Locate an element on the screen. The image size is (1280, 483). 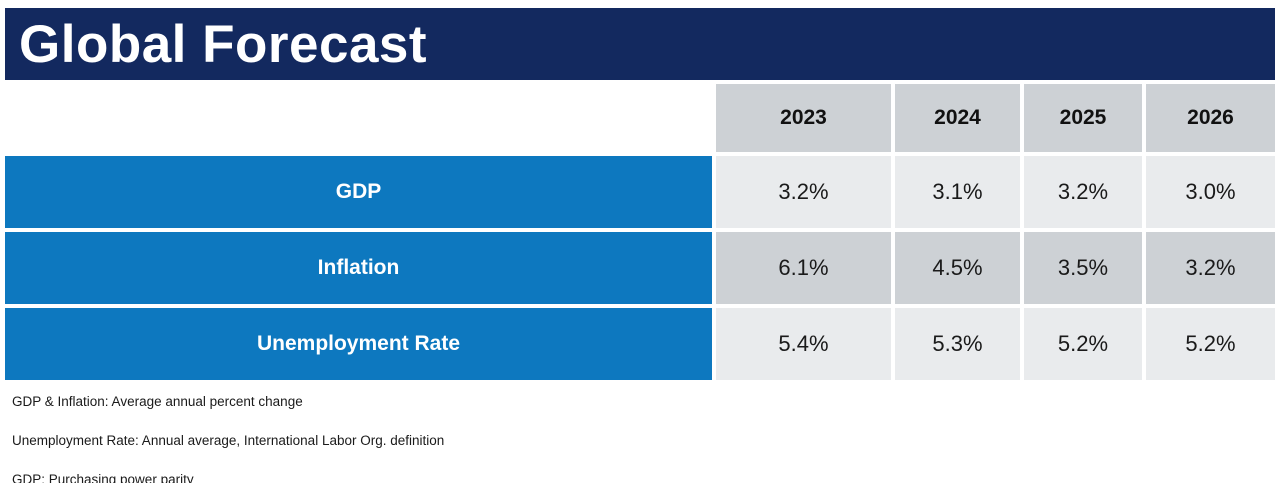
inflation-2026-value: 3.2% is located at coordinates (1210, 268).